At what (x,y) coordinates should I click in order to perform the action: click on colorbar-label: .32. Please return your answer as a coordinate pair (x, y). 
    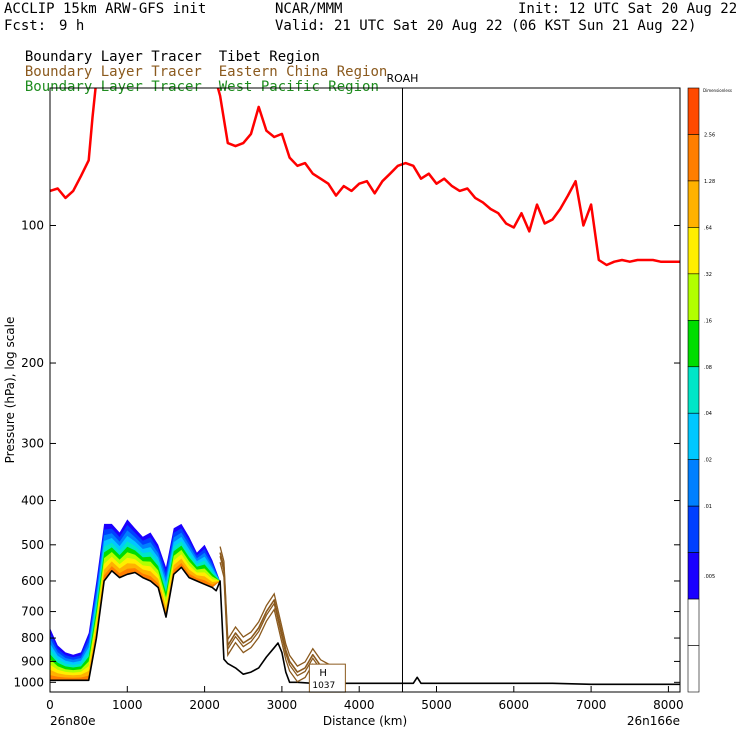
    Looking at the image, I should click on (708, 275).